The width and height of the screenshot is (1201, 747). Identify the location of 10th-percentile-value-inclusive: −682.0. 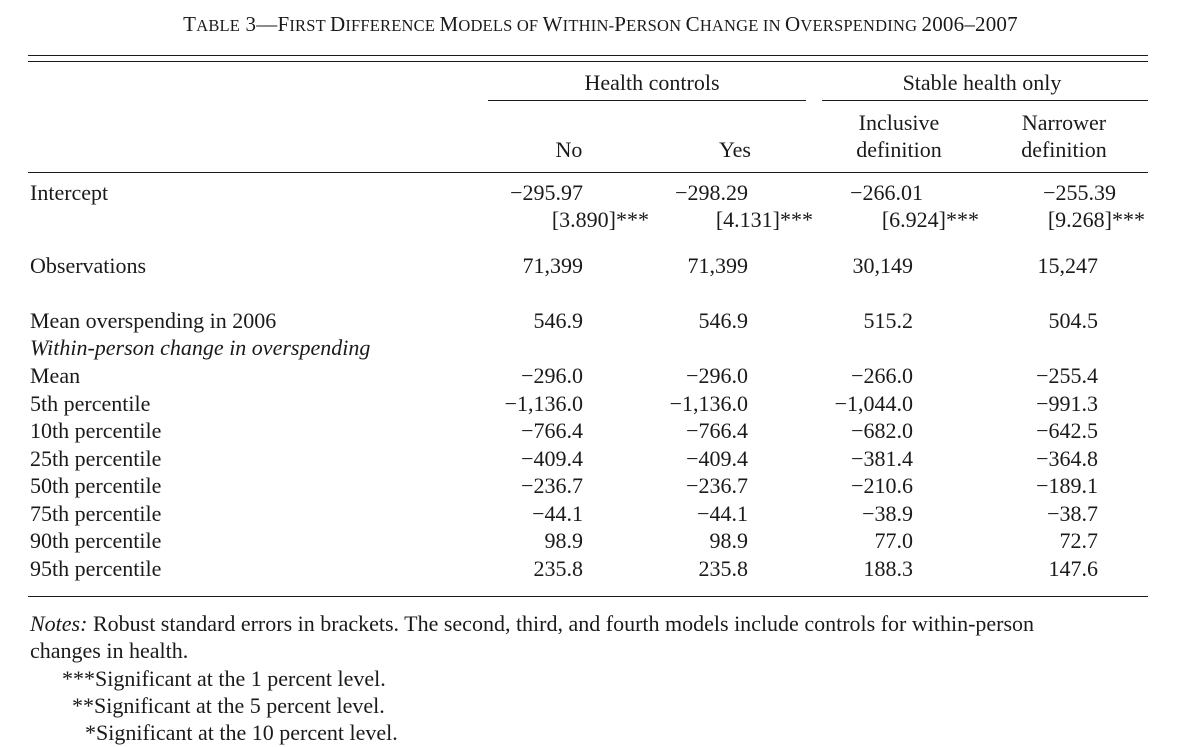
(882, 430).